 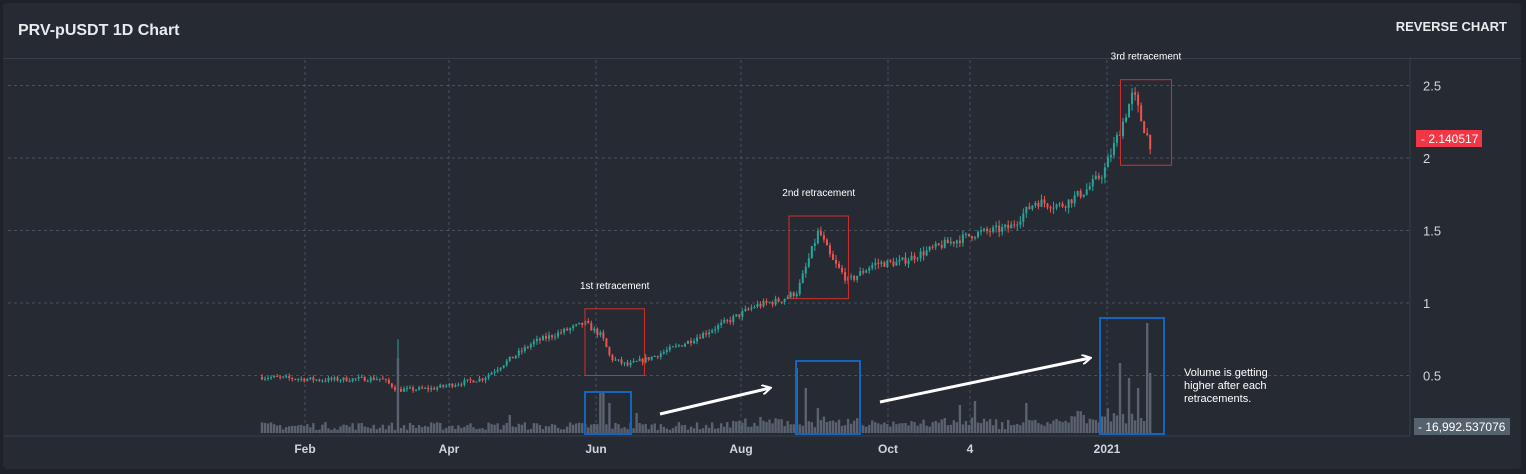 What do you see at coordinates (1107, 449) in the screenshot?
I see `x-tick-label: 2021` at bounding box center [1107, 449].